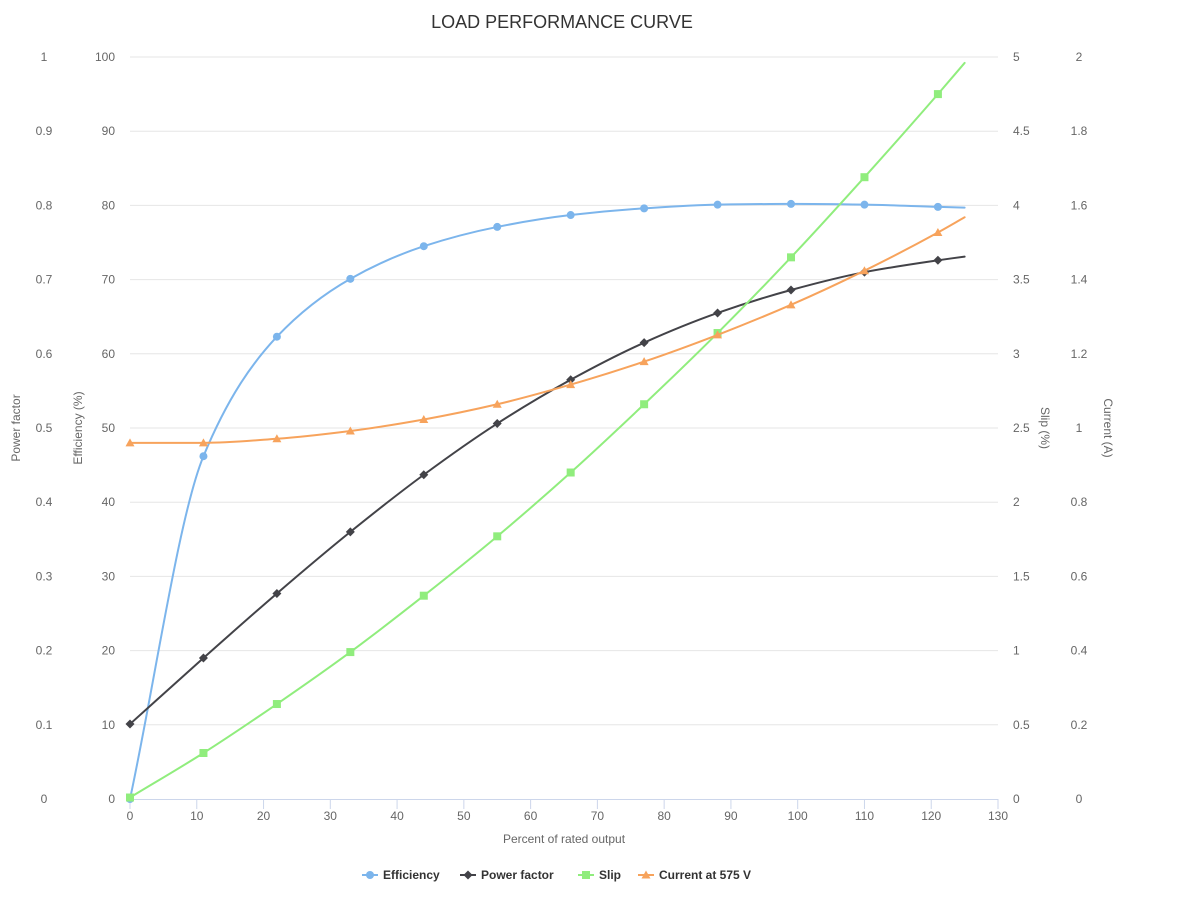 This screenshot has height=899, width=1190. I want to click on current-tick-label: 0.6, so click(1079, 576).